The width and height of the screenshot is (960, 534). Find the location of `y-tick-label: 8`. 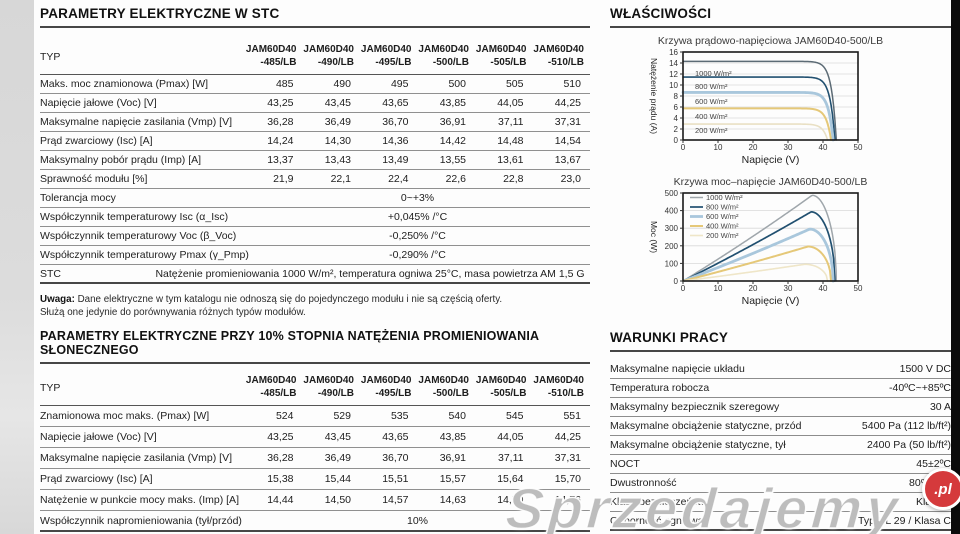

y-tick-label: 8 is located at coordinates (676, 96).